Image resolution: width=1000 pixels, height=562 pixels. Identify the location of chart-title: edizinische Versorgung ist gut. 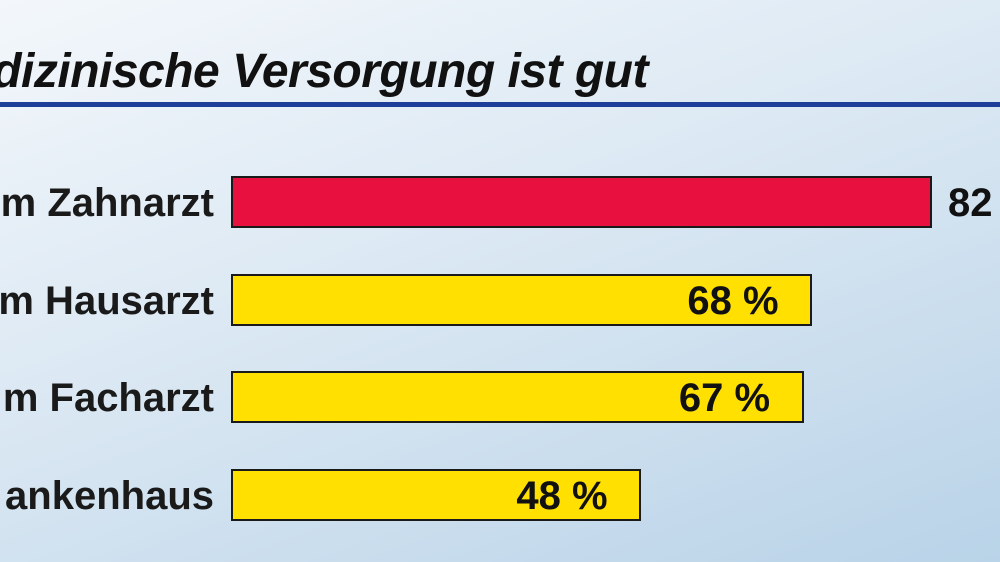
(324, 71).